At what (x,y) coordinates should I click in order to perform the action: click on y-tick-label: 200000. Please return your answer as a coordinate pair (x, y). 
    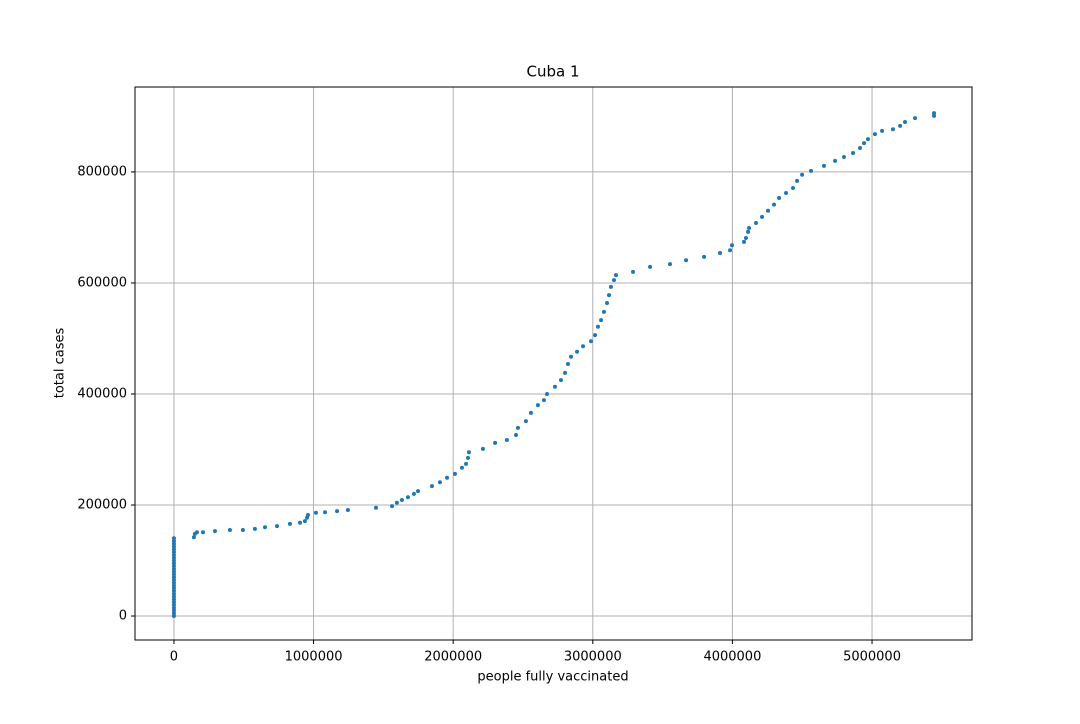
    Looking at the image, I should click on (102, 504).